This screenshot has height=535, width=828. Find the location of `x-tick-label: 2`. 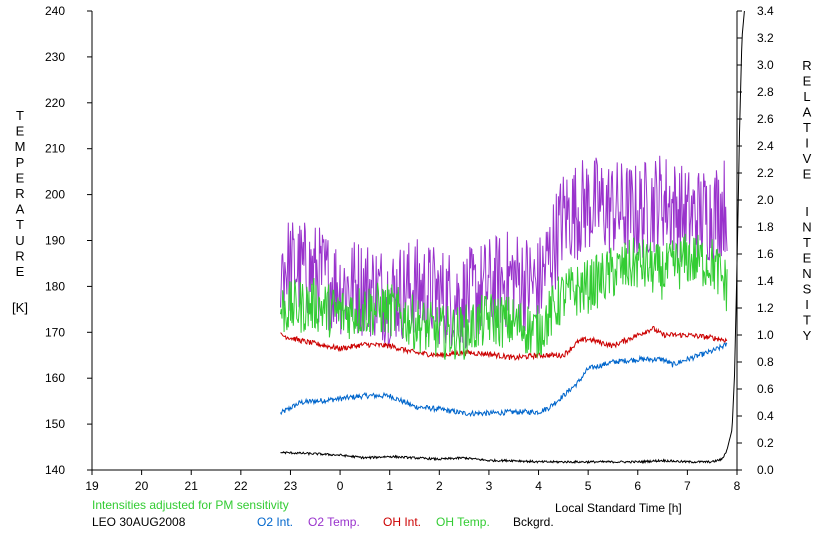

x-tick-label: 2 is located at coordinates (439, 486).